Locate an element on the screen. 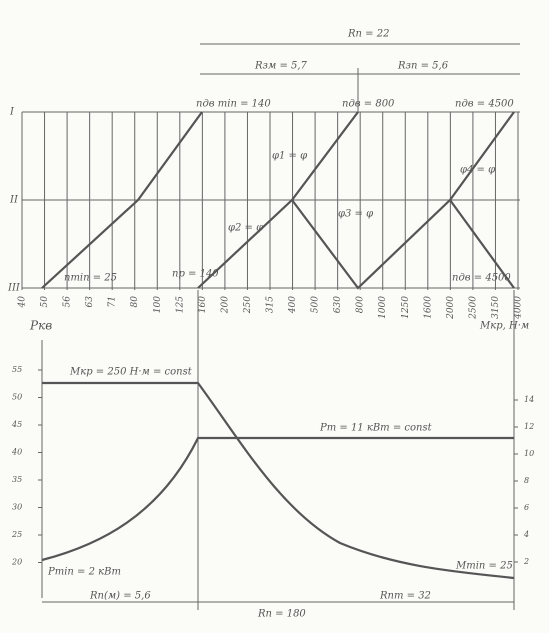 The image size is (549, 633). left-tick-label: 25 is located at coordinates (16, 534).